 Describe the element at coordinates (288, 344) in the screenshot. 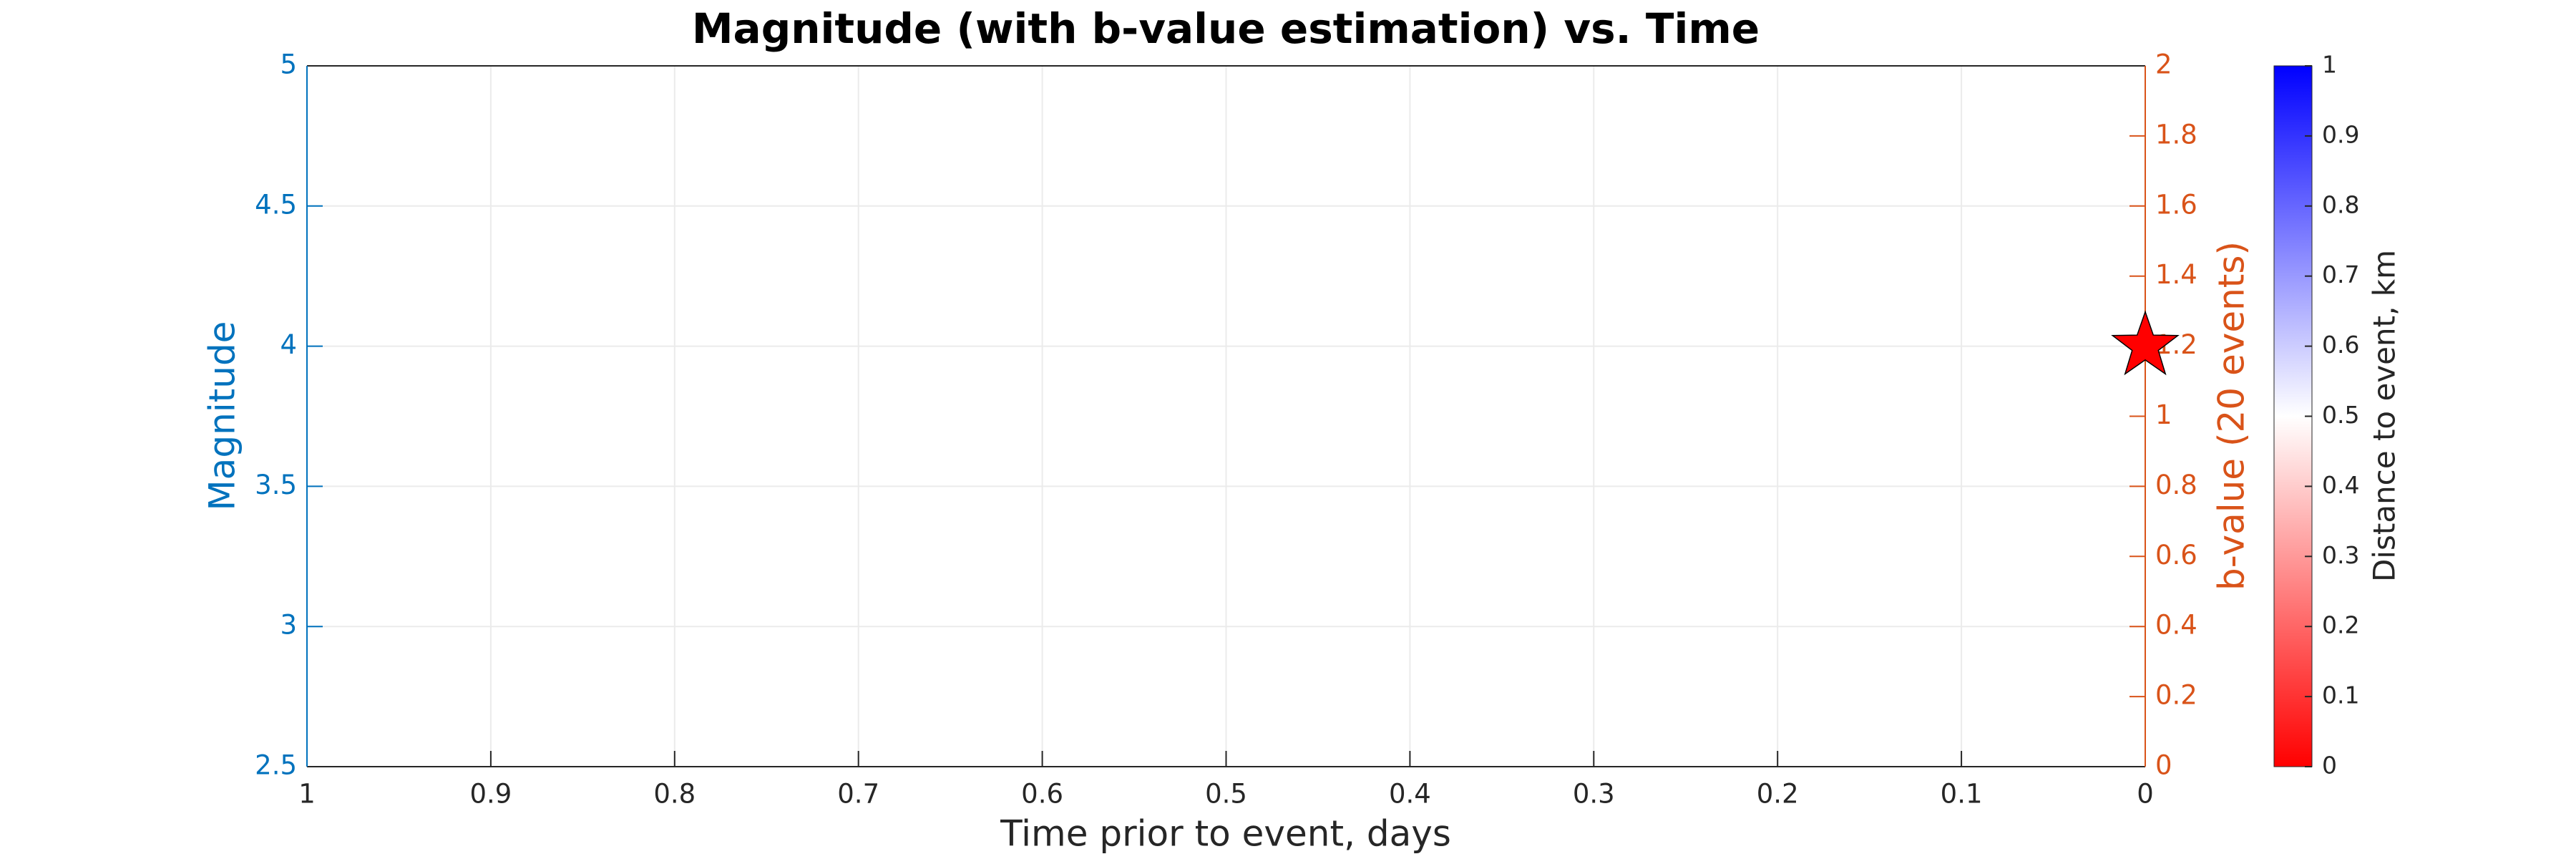

I see `y-tick-label: 4` at that location.